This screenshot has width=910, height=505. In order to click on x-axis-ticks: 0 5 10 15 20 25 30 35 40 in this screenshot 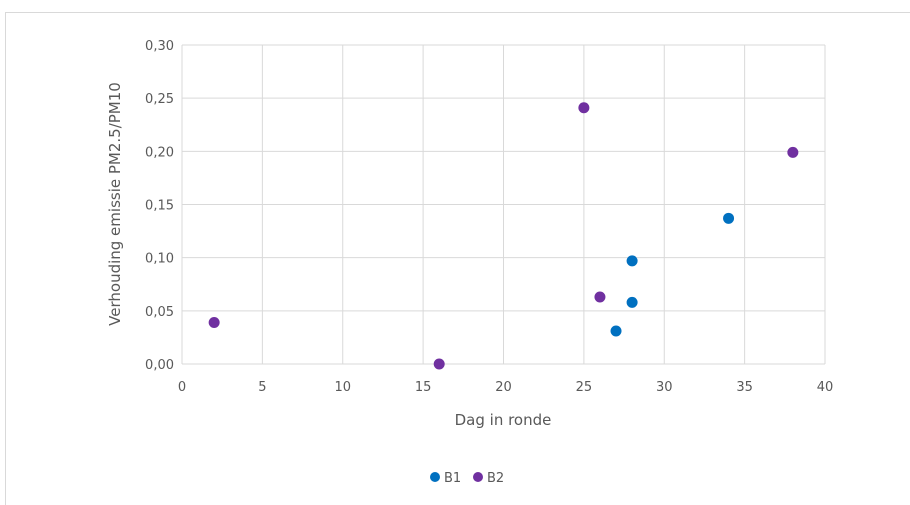, I will do `click(505, 387)`.